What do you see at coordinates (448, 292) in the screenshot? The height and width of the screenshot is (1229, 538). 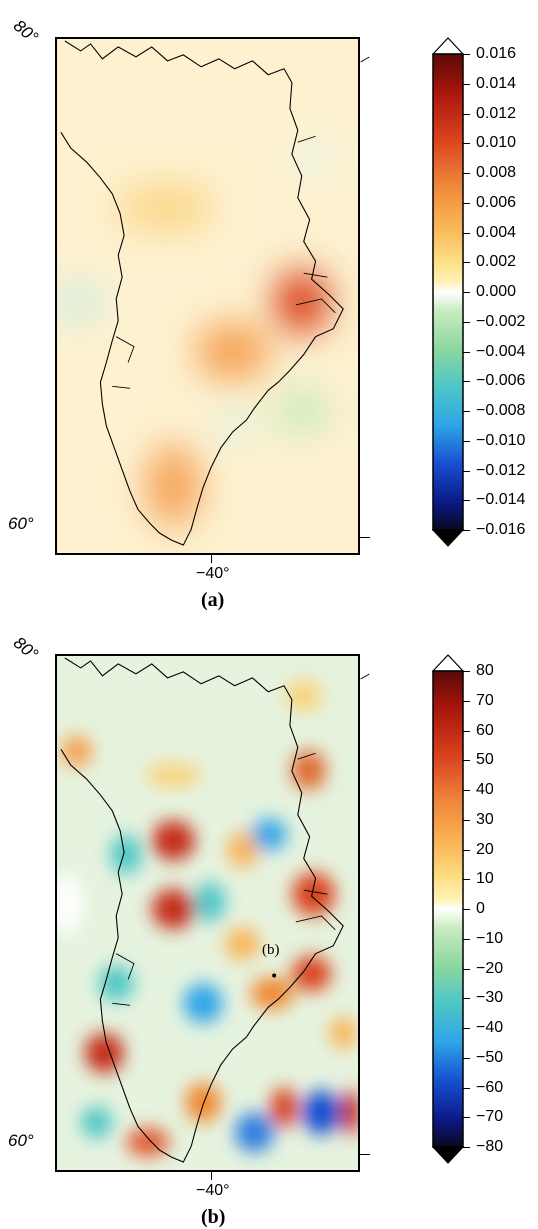 I see `colorbar-a` at bounding box center [448, 292].